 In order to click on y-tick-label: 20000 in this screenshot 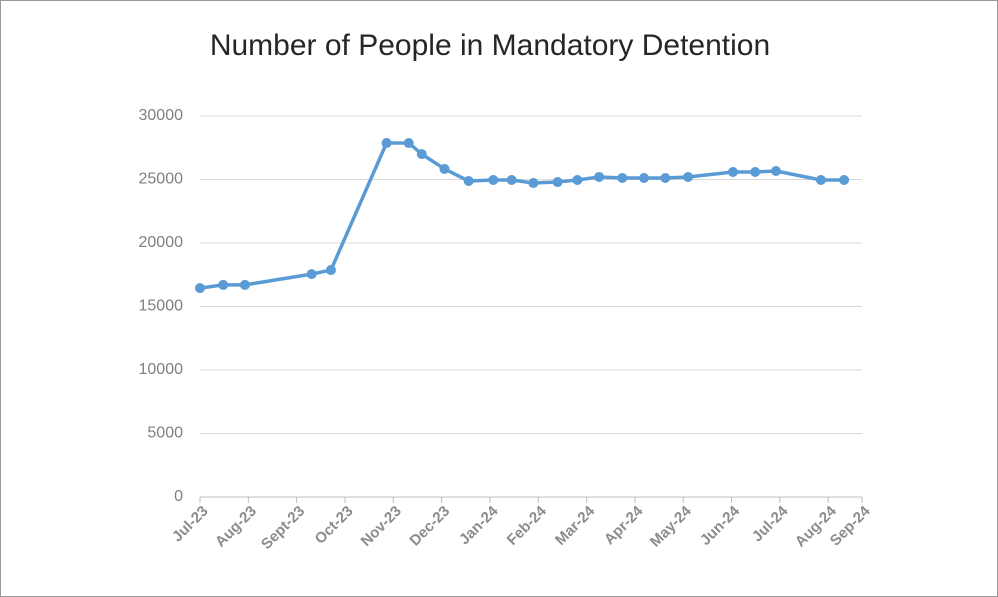, I will do `click(161, 242)`.